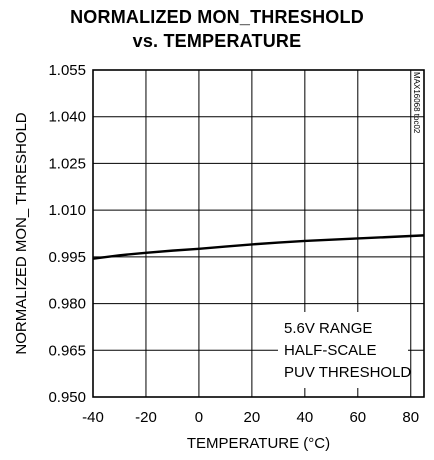 This screenshot has height=460, width=434. Describe the element at coordinates (357, 417) in the screenshot. I see `x-tick-label: 60` at that location.